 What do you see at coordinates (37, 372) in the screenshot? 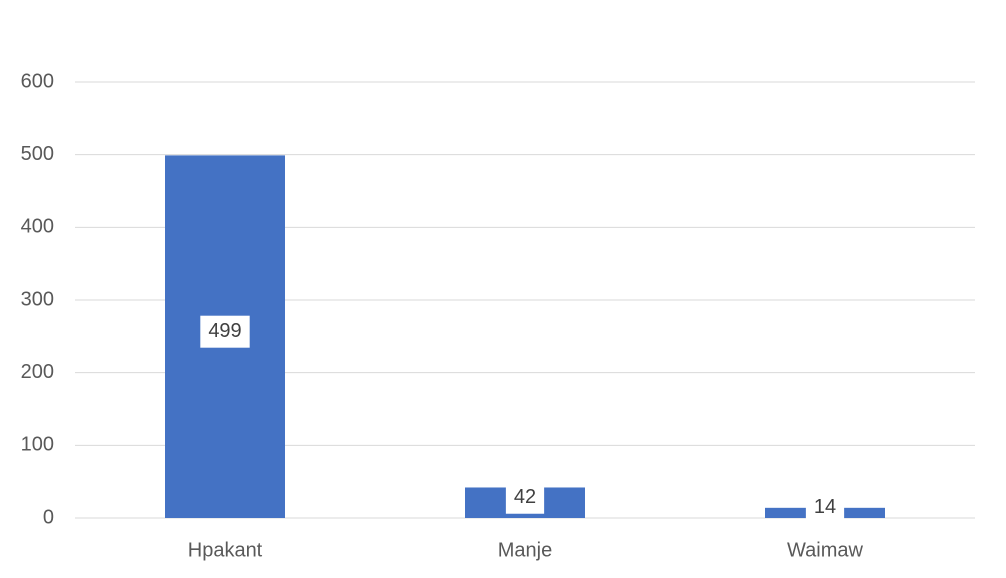
I see `y-tick-label: 200` at bounding box center [37, 372].